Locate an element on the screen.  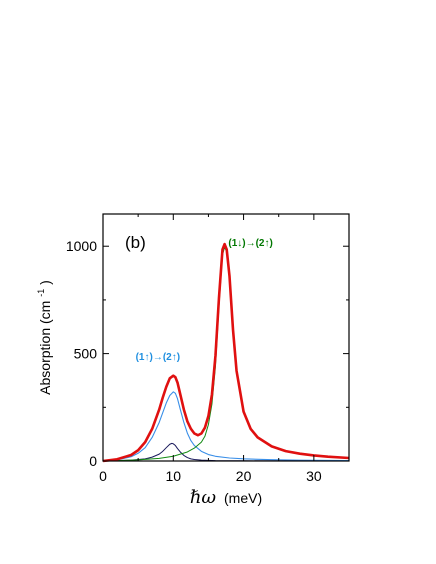
x-axis-label: ℏω (meV) is located at coordinates (226, 497).